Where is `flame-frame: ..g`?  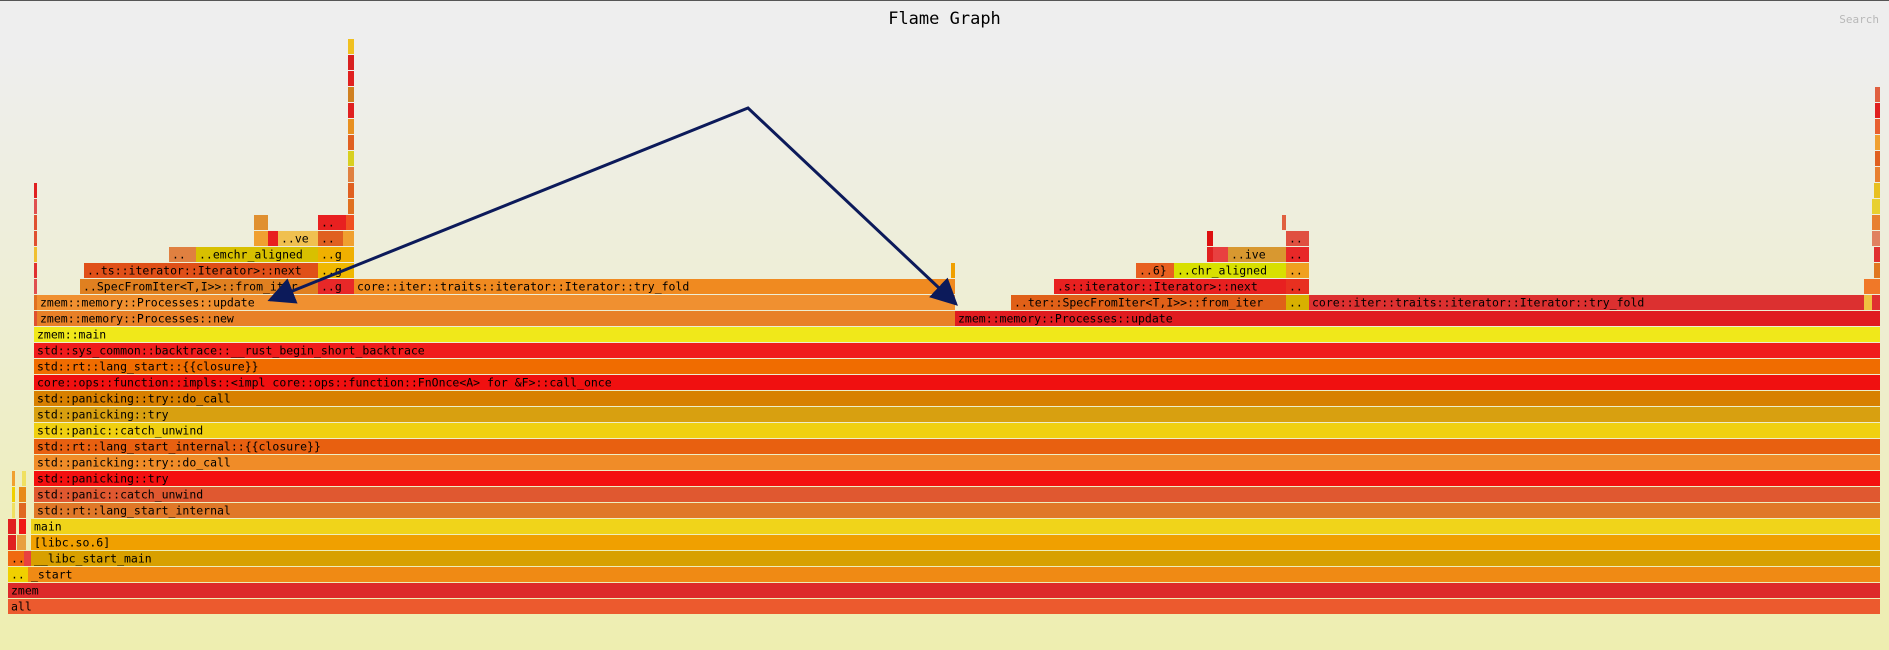
flame-frame: ..g is located at coordinates (336, 254).